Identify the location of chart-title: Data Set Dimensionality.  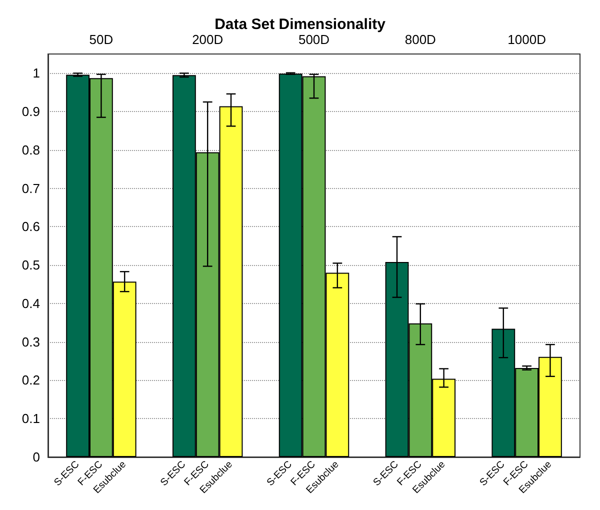
(300, 24).